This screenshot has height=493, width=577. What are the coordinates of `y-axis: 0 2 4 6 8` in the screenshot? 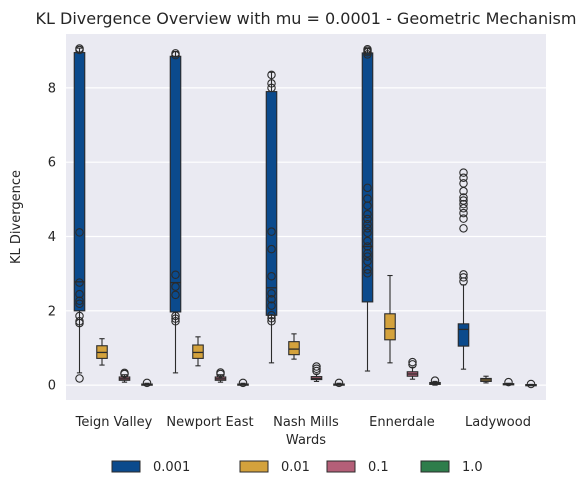 It's located at (52, 237).